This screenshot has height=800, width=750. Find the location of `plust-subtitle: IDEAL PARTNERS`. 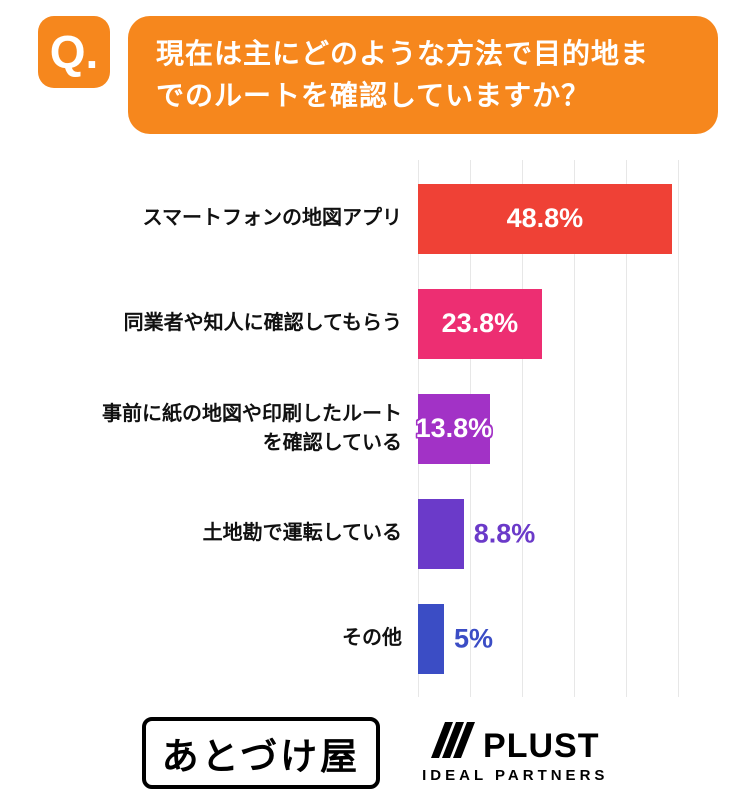

plust-subtitle: IDEAL PARTNERS is located at coordinates (515, 775).